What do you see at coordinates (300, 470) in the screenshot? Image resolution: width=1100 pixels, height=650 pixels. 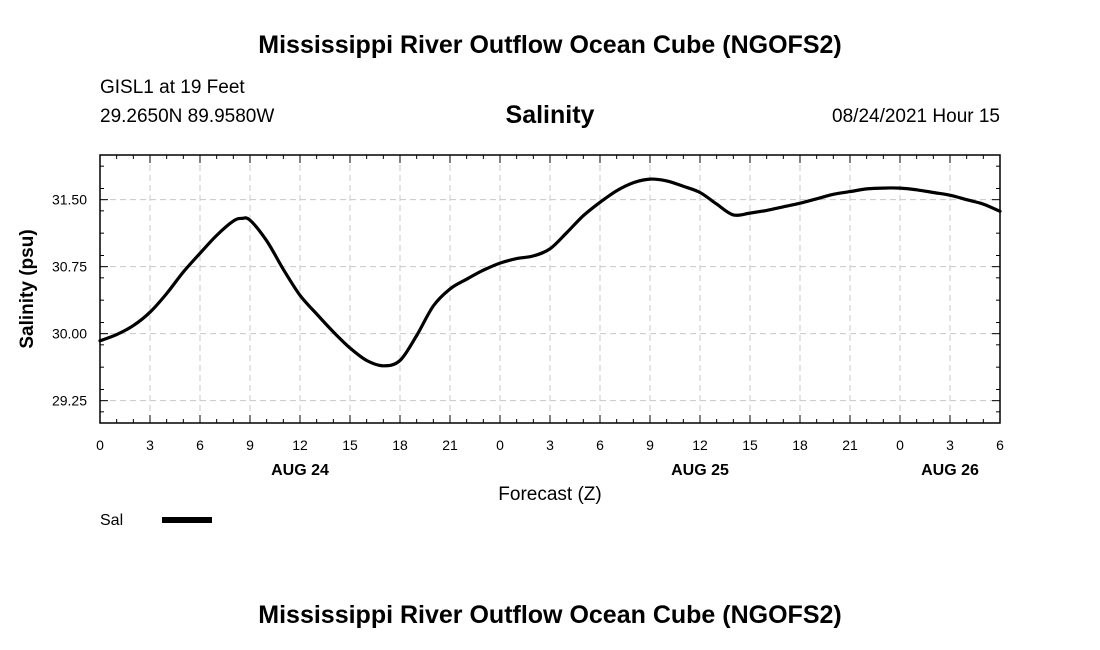 I see `date-label: AUG 24` at bounding box center [300, 470].